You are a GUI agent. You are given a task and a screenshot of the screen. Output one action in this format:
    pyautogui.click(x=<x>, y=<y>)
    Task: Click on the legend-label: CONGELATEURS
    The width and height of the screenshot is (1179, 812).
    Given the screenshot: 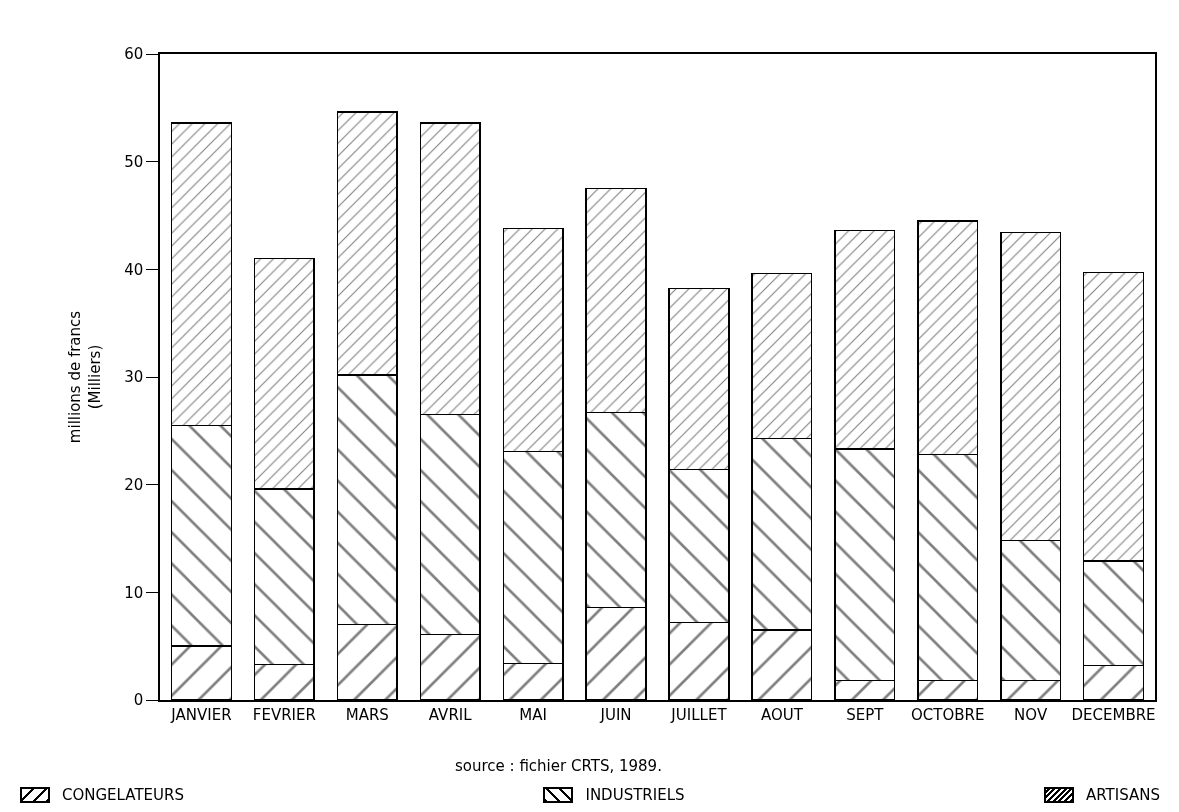 What is the action you would take?
    pyautogui.click(x=123, y=795)
    